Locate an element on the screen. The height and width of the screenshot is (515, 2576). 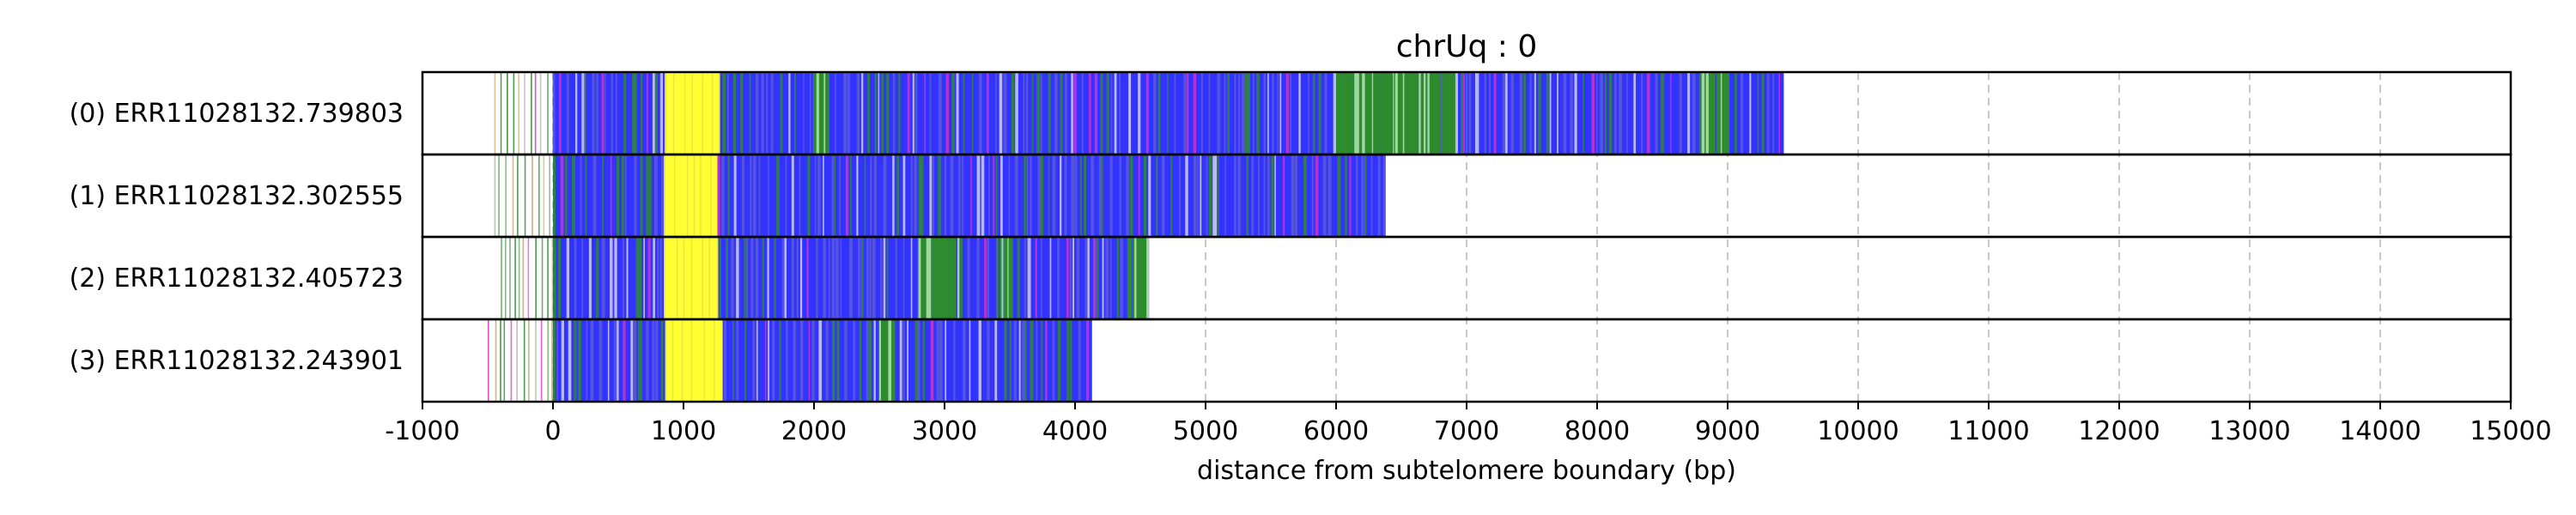
row-label: (2) ERR11028132.405723 is located at coordinates (237, 279).